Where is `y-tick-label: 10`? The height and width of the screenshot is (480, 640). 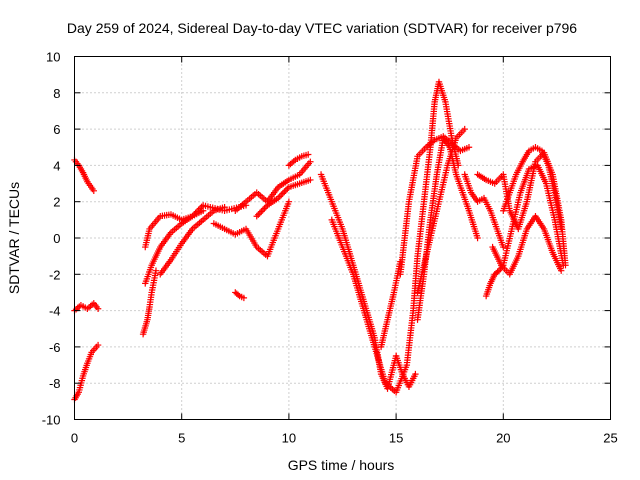
y-tick-label: 10 is located at coordinates (53, 57).